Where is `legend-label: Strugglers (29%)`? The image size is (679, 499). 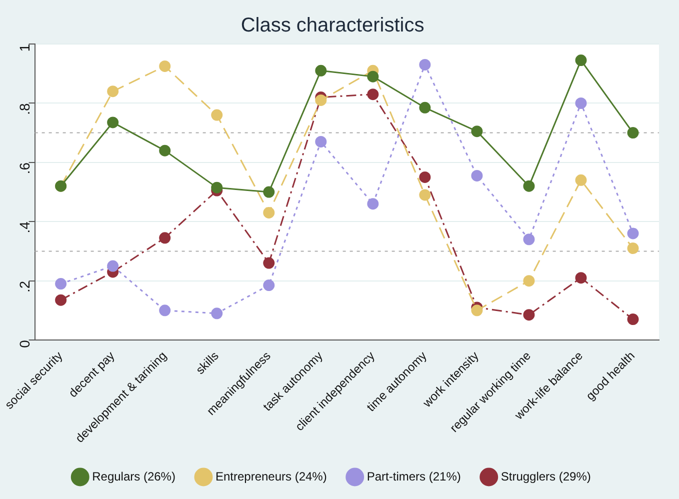
legend-label: Strugglers (29%) is located at coordinates (545, 476).